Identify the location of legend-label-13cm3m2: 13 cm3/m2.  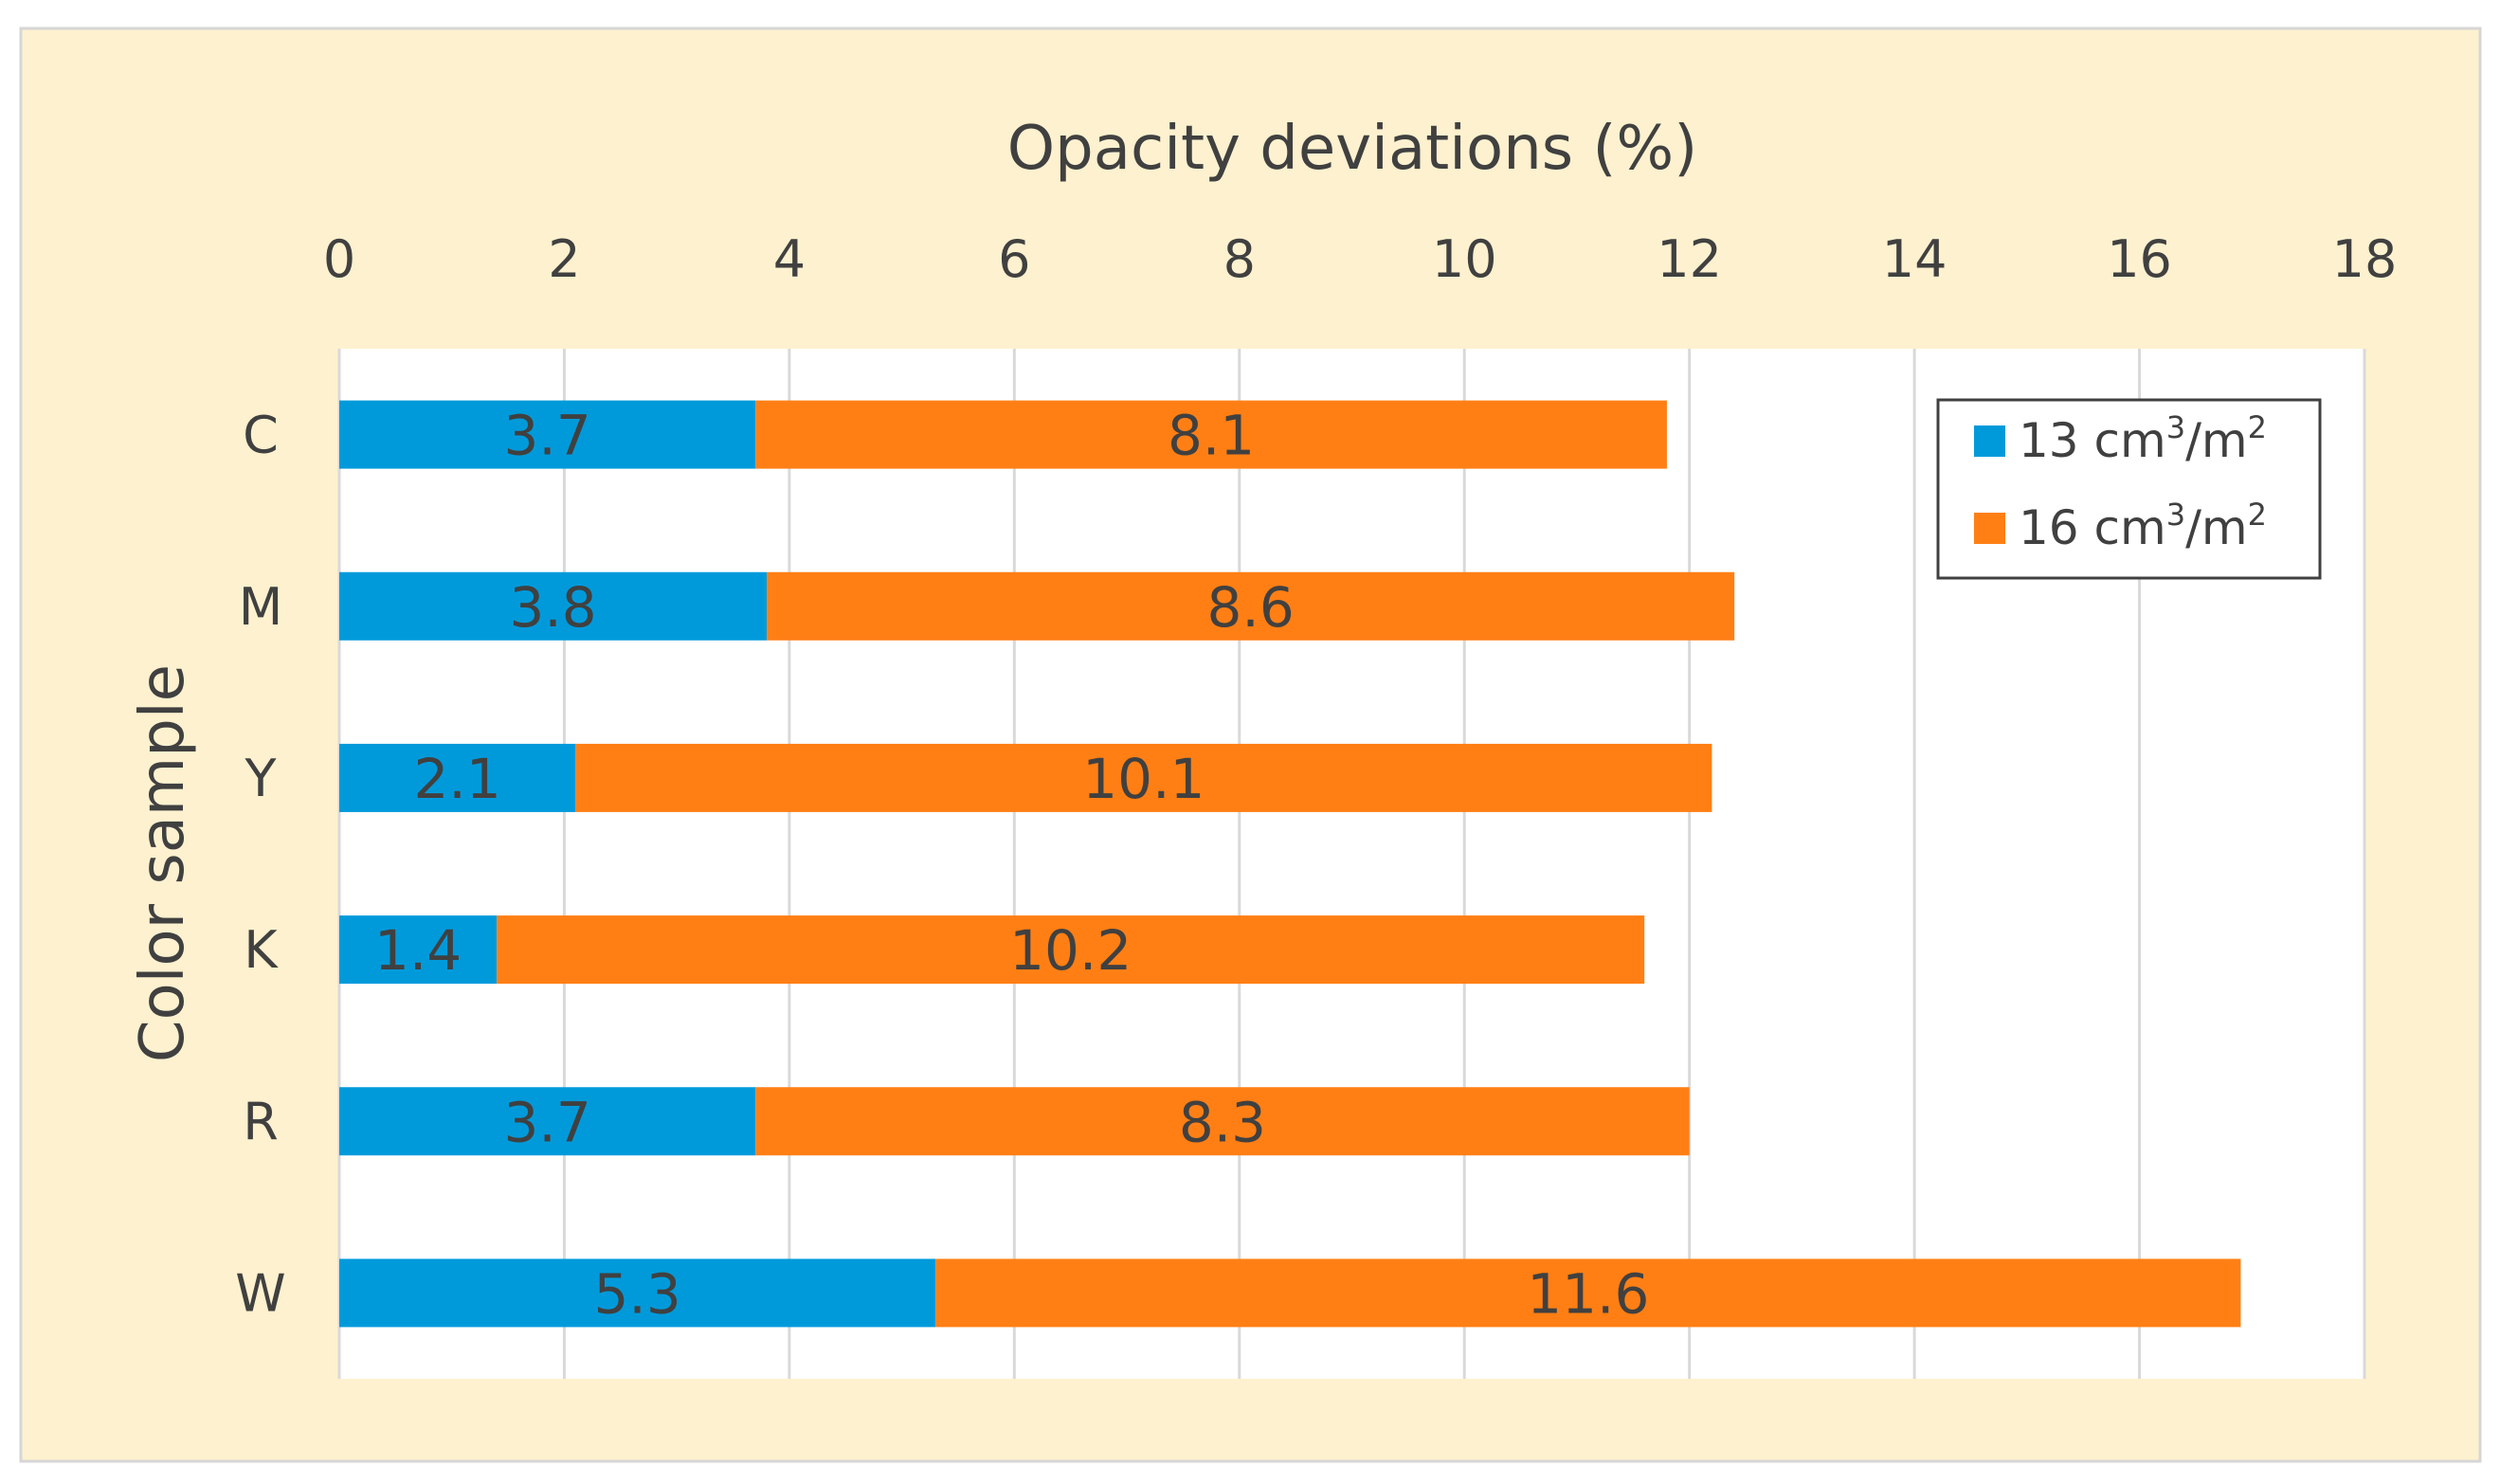
(2143, 438).